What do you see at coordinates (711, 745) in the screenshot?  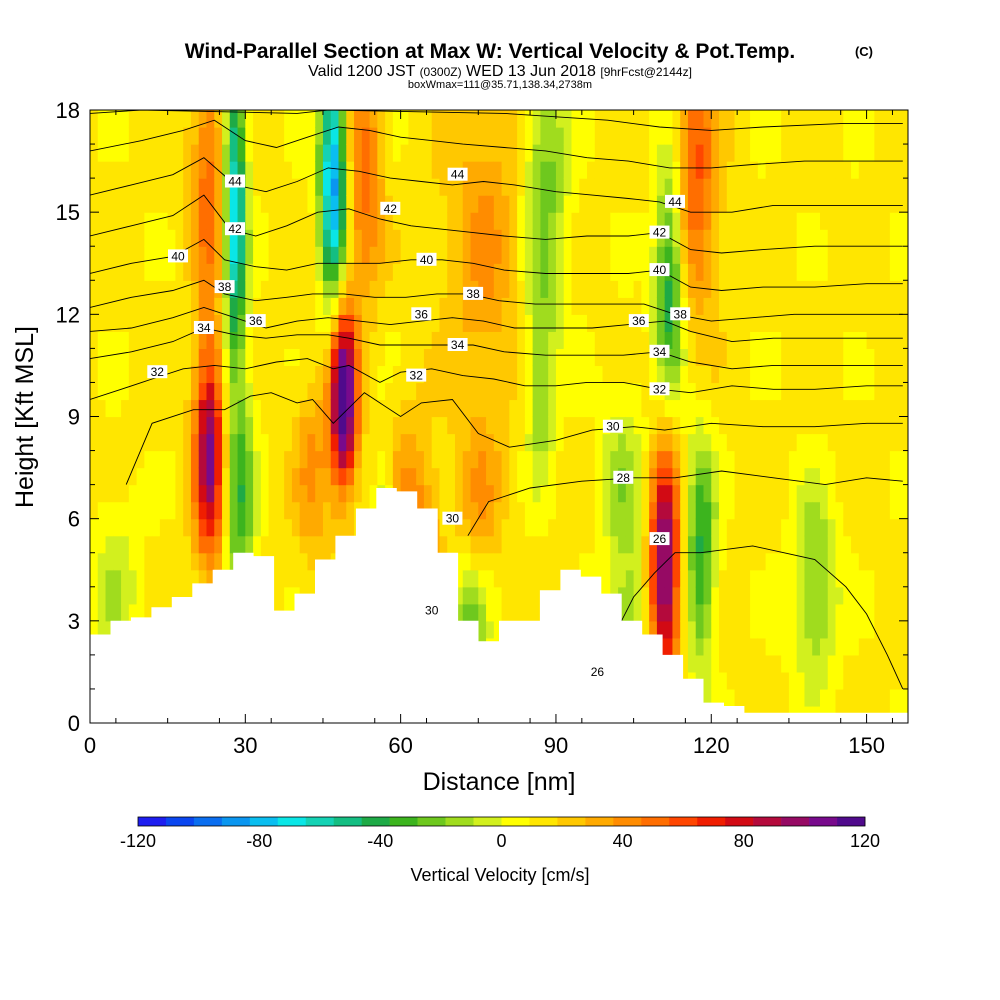 I see `x-tick-label: 120` at bounding box center [711, 745].